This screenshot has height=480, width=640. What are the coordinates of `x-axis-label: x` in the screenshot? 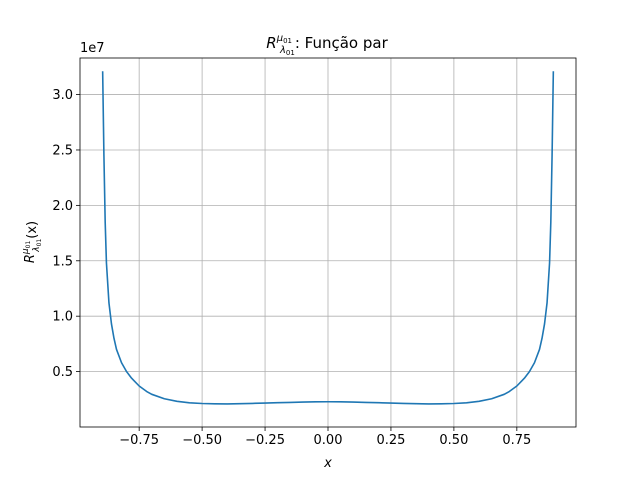 It's located at (327, 463).